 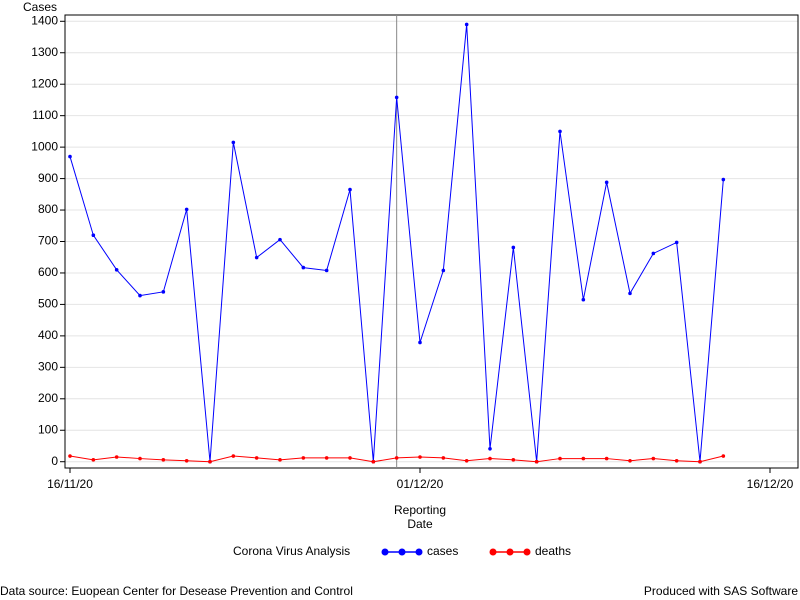 I want to click on y-tick-label: 400, so click(x=48, y=335).